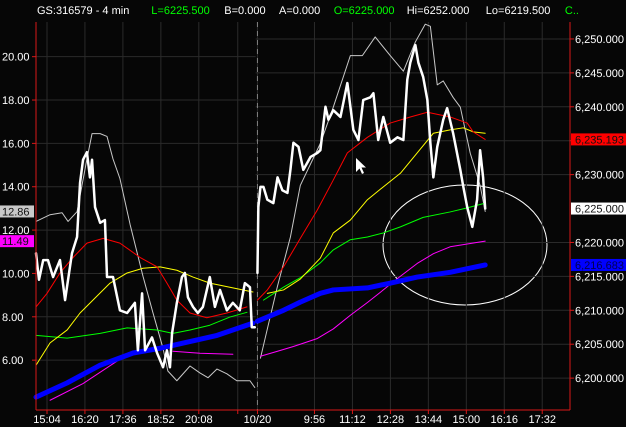 The height and width of the screenshot is (427, 626). What do you see at coordinates (599, 108) in the screenshot?
I see `y2-tick-label: 6,240.000` at bounding box center [599, 108].